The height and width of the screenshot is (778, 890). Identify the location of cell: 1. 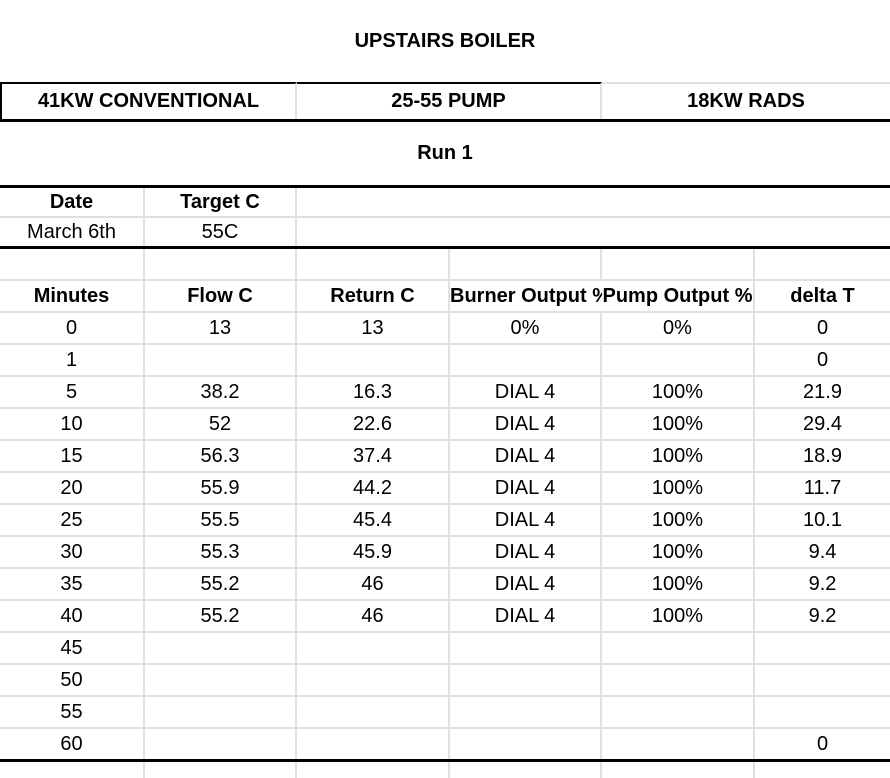
(72, 360).